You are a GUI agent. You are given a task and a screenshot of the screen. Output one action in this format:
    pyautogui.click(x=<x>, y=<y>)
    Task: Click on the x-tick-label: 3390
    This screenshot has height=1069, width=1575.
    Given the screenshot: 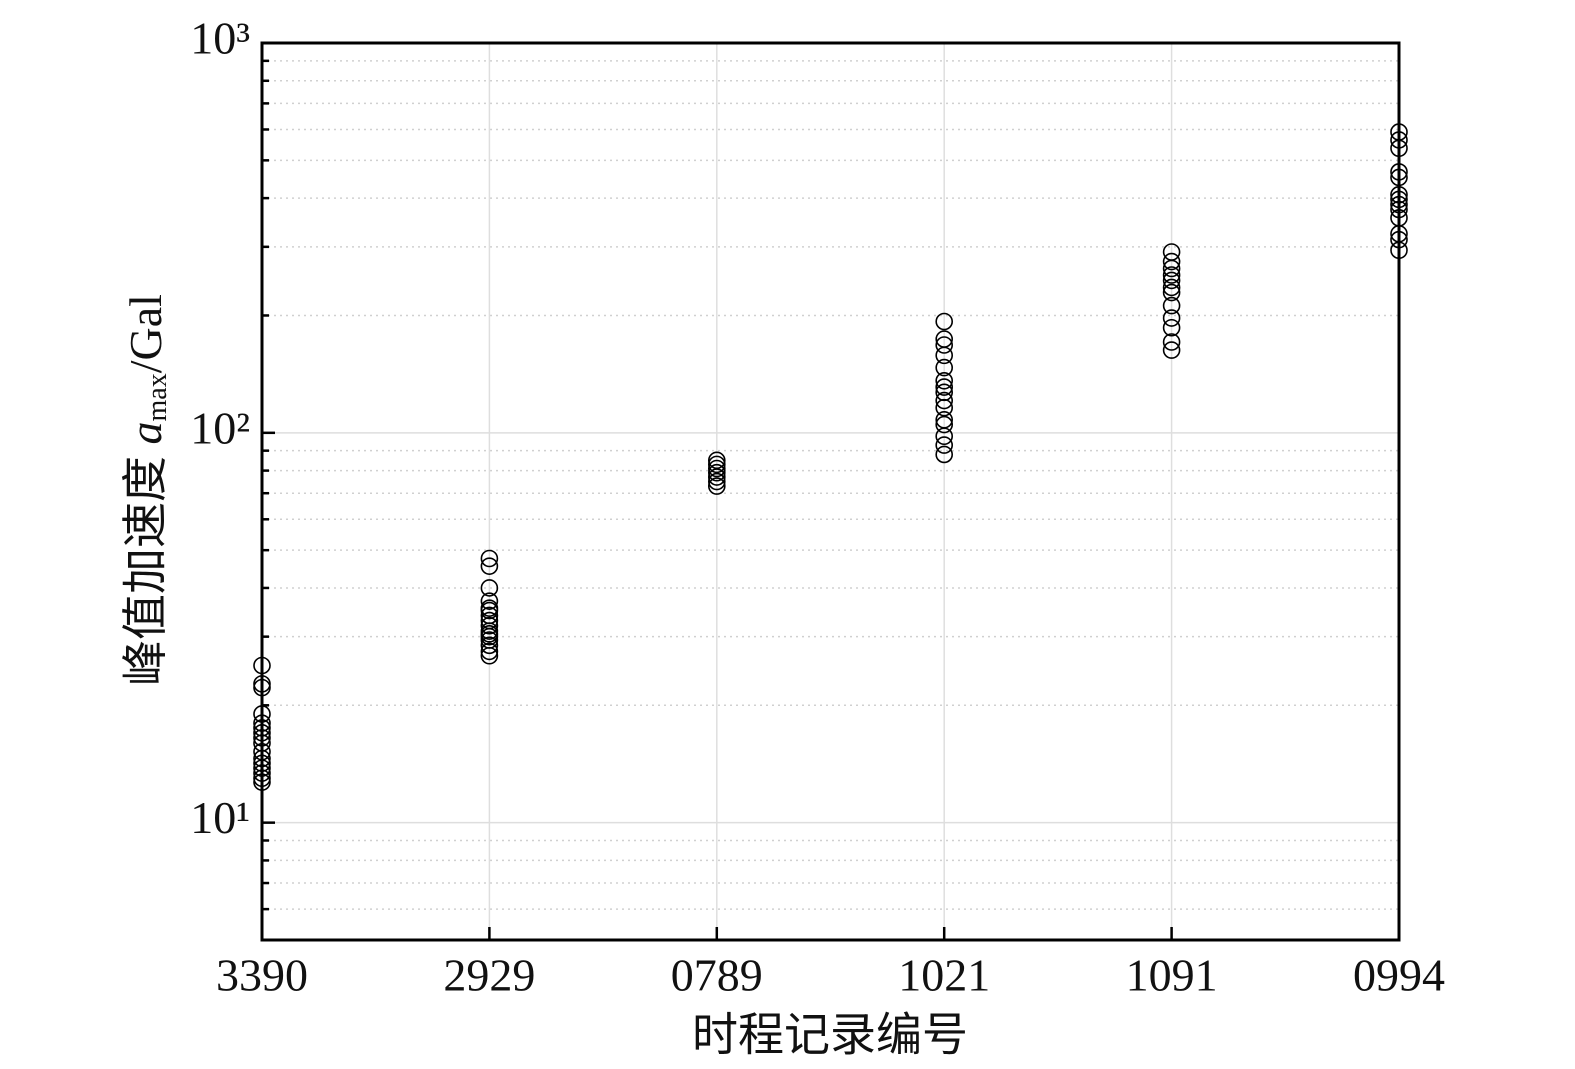 What is the action you would take?
    pyautogui.click(x=262, y=975)
    